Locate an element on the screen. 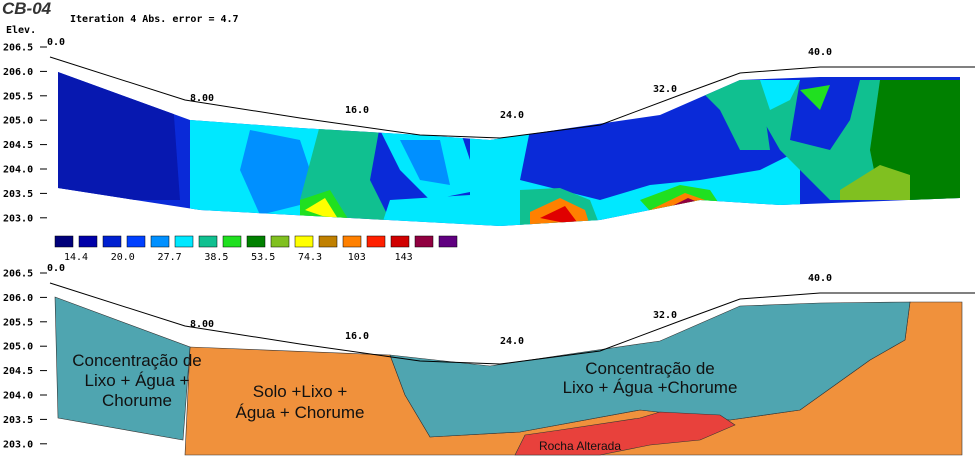 The width and height of the screenshot is (980, 457). color-scale is located at coordinates (256, 241).